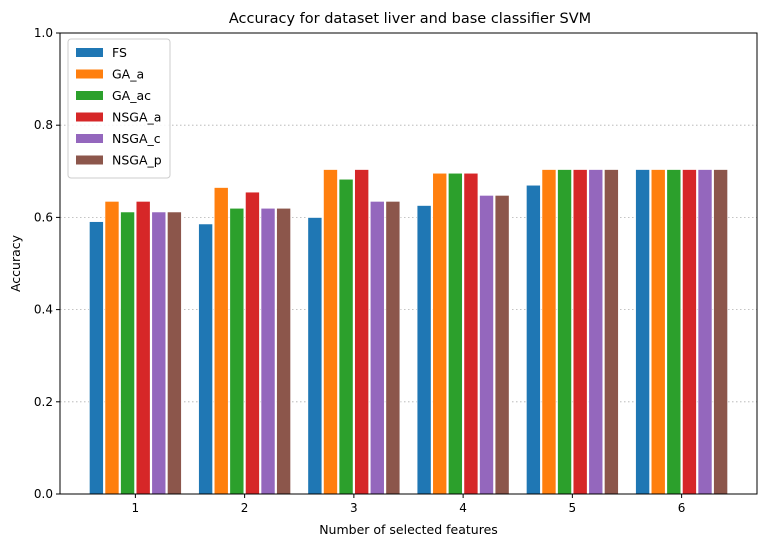 The height and width of the screenshot is (547, 768). What do you see at coordinates (47, 263) in the screenshot?
I see `y-axis: 0.0 0.2 0.4 0.6 0.8 1.0` at bounding box center [47, 263].